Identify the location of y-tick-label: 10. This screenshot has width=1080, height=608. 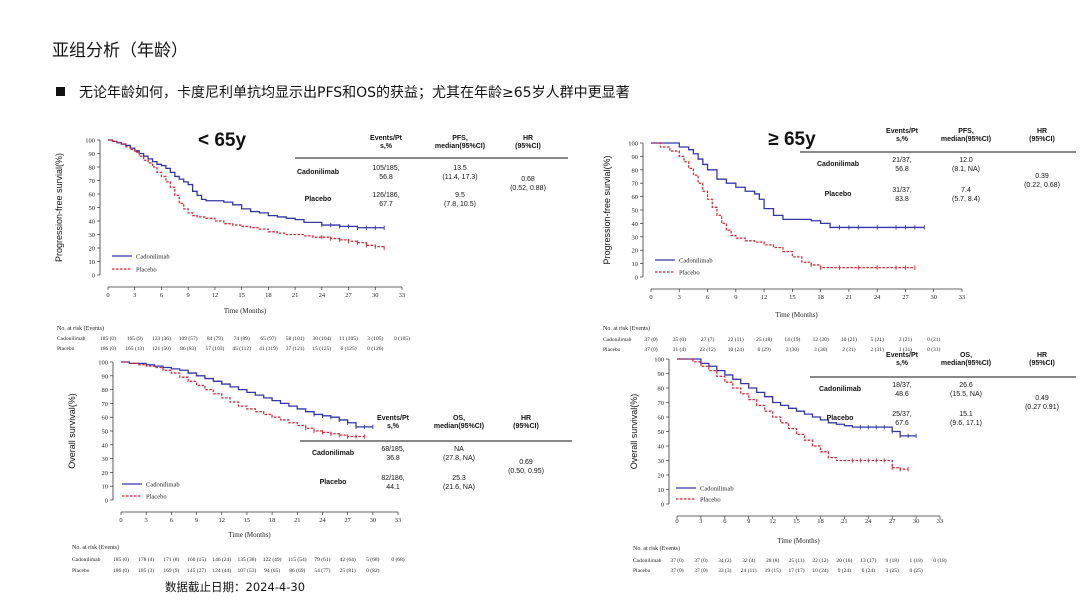
(92, 262).